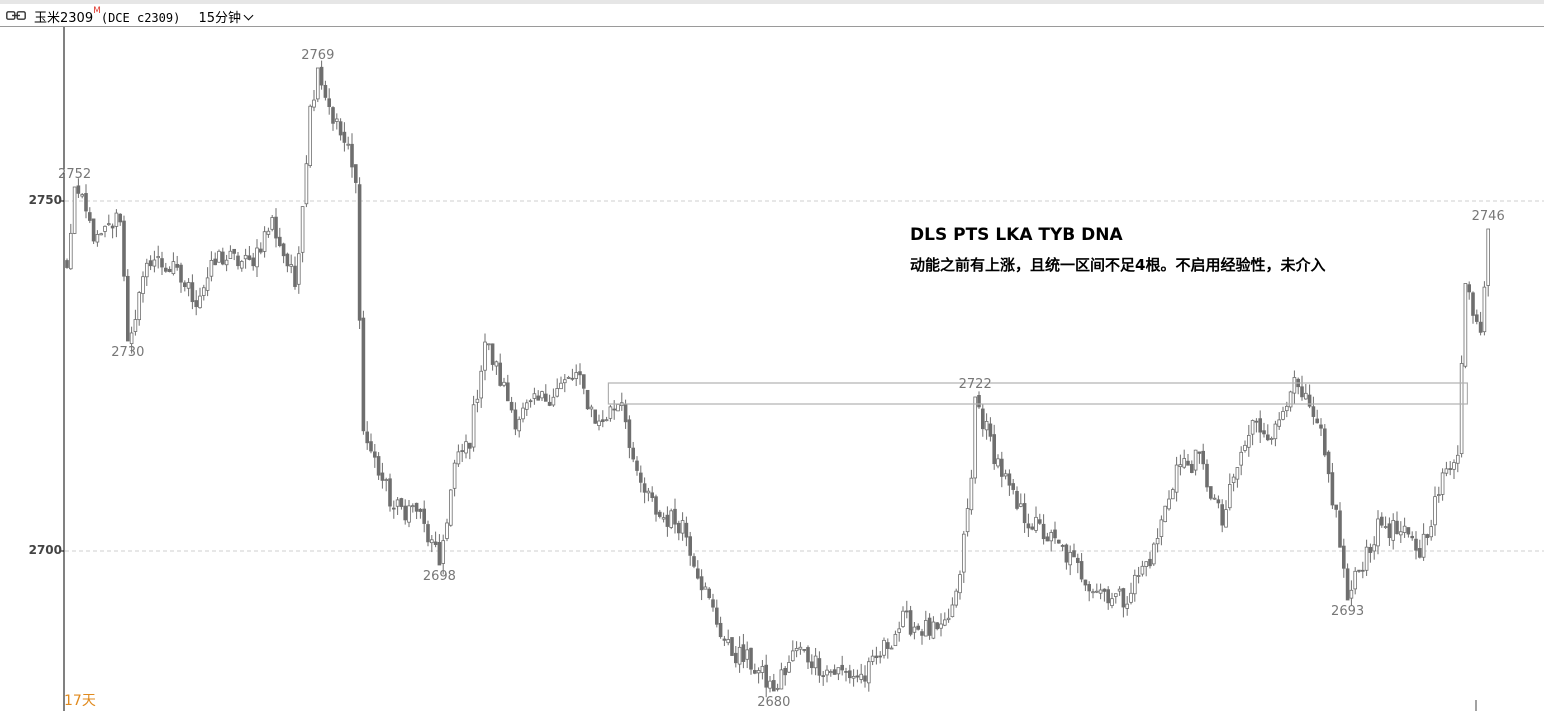 The height and width of the screenshot is (711, 1544). I want to click on period-selector: 15分钟, so click(226, 18).